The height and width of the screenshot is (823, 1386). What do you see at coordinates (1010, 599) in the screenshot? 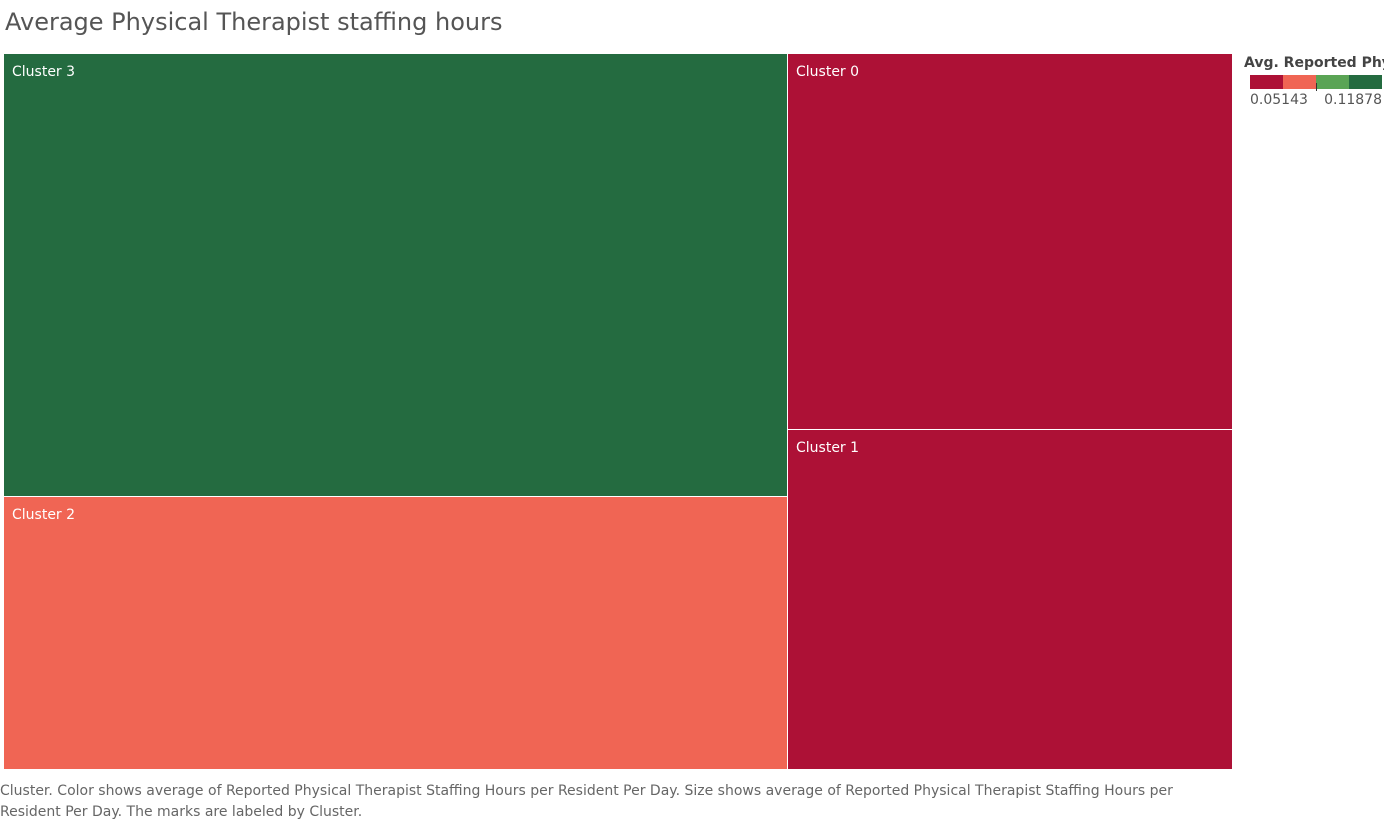
I see `treemap-tile-cluster-1: Cluster 1` at bounding box center [1010, 599].